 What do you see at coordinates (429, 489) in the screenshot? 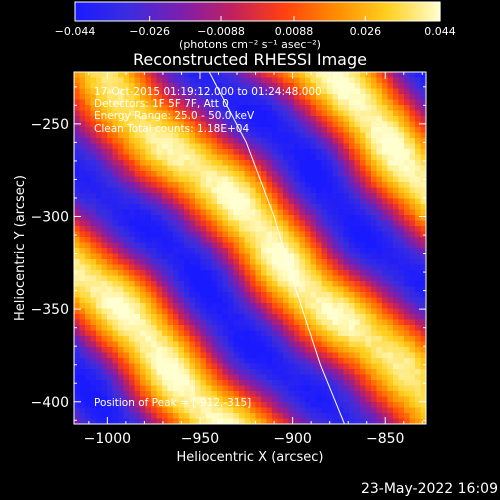
I see `footer-date: 23-May-2022 16:09` at bounding box center [429, 489].